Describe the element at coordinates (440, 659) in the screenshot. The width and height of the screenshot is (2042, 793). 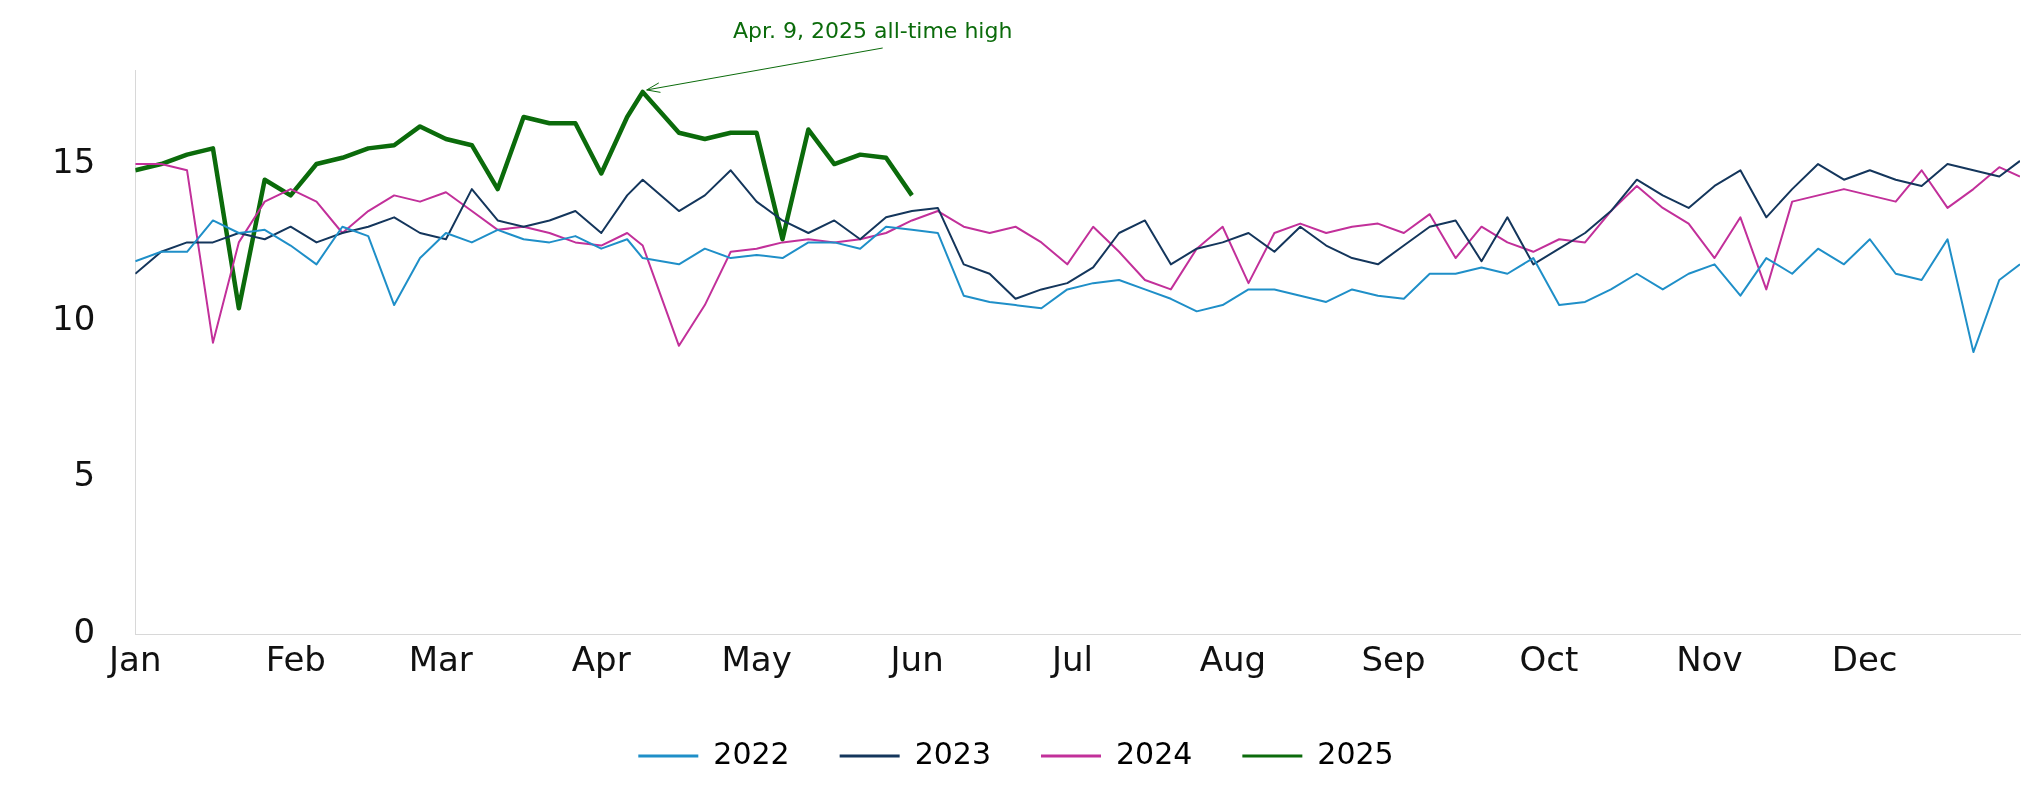
I see `x-tick-label: Mar` at that location.